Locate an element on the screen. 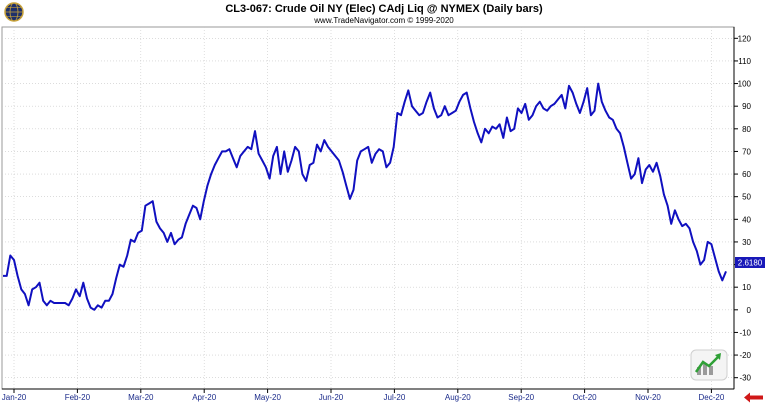 Image resolution: width=768 pixels, height=403 pixels. x-tick-label: Jul-20 is located at coordinates (395, 397).